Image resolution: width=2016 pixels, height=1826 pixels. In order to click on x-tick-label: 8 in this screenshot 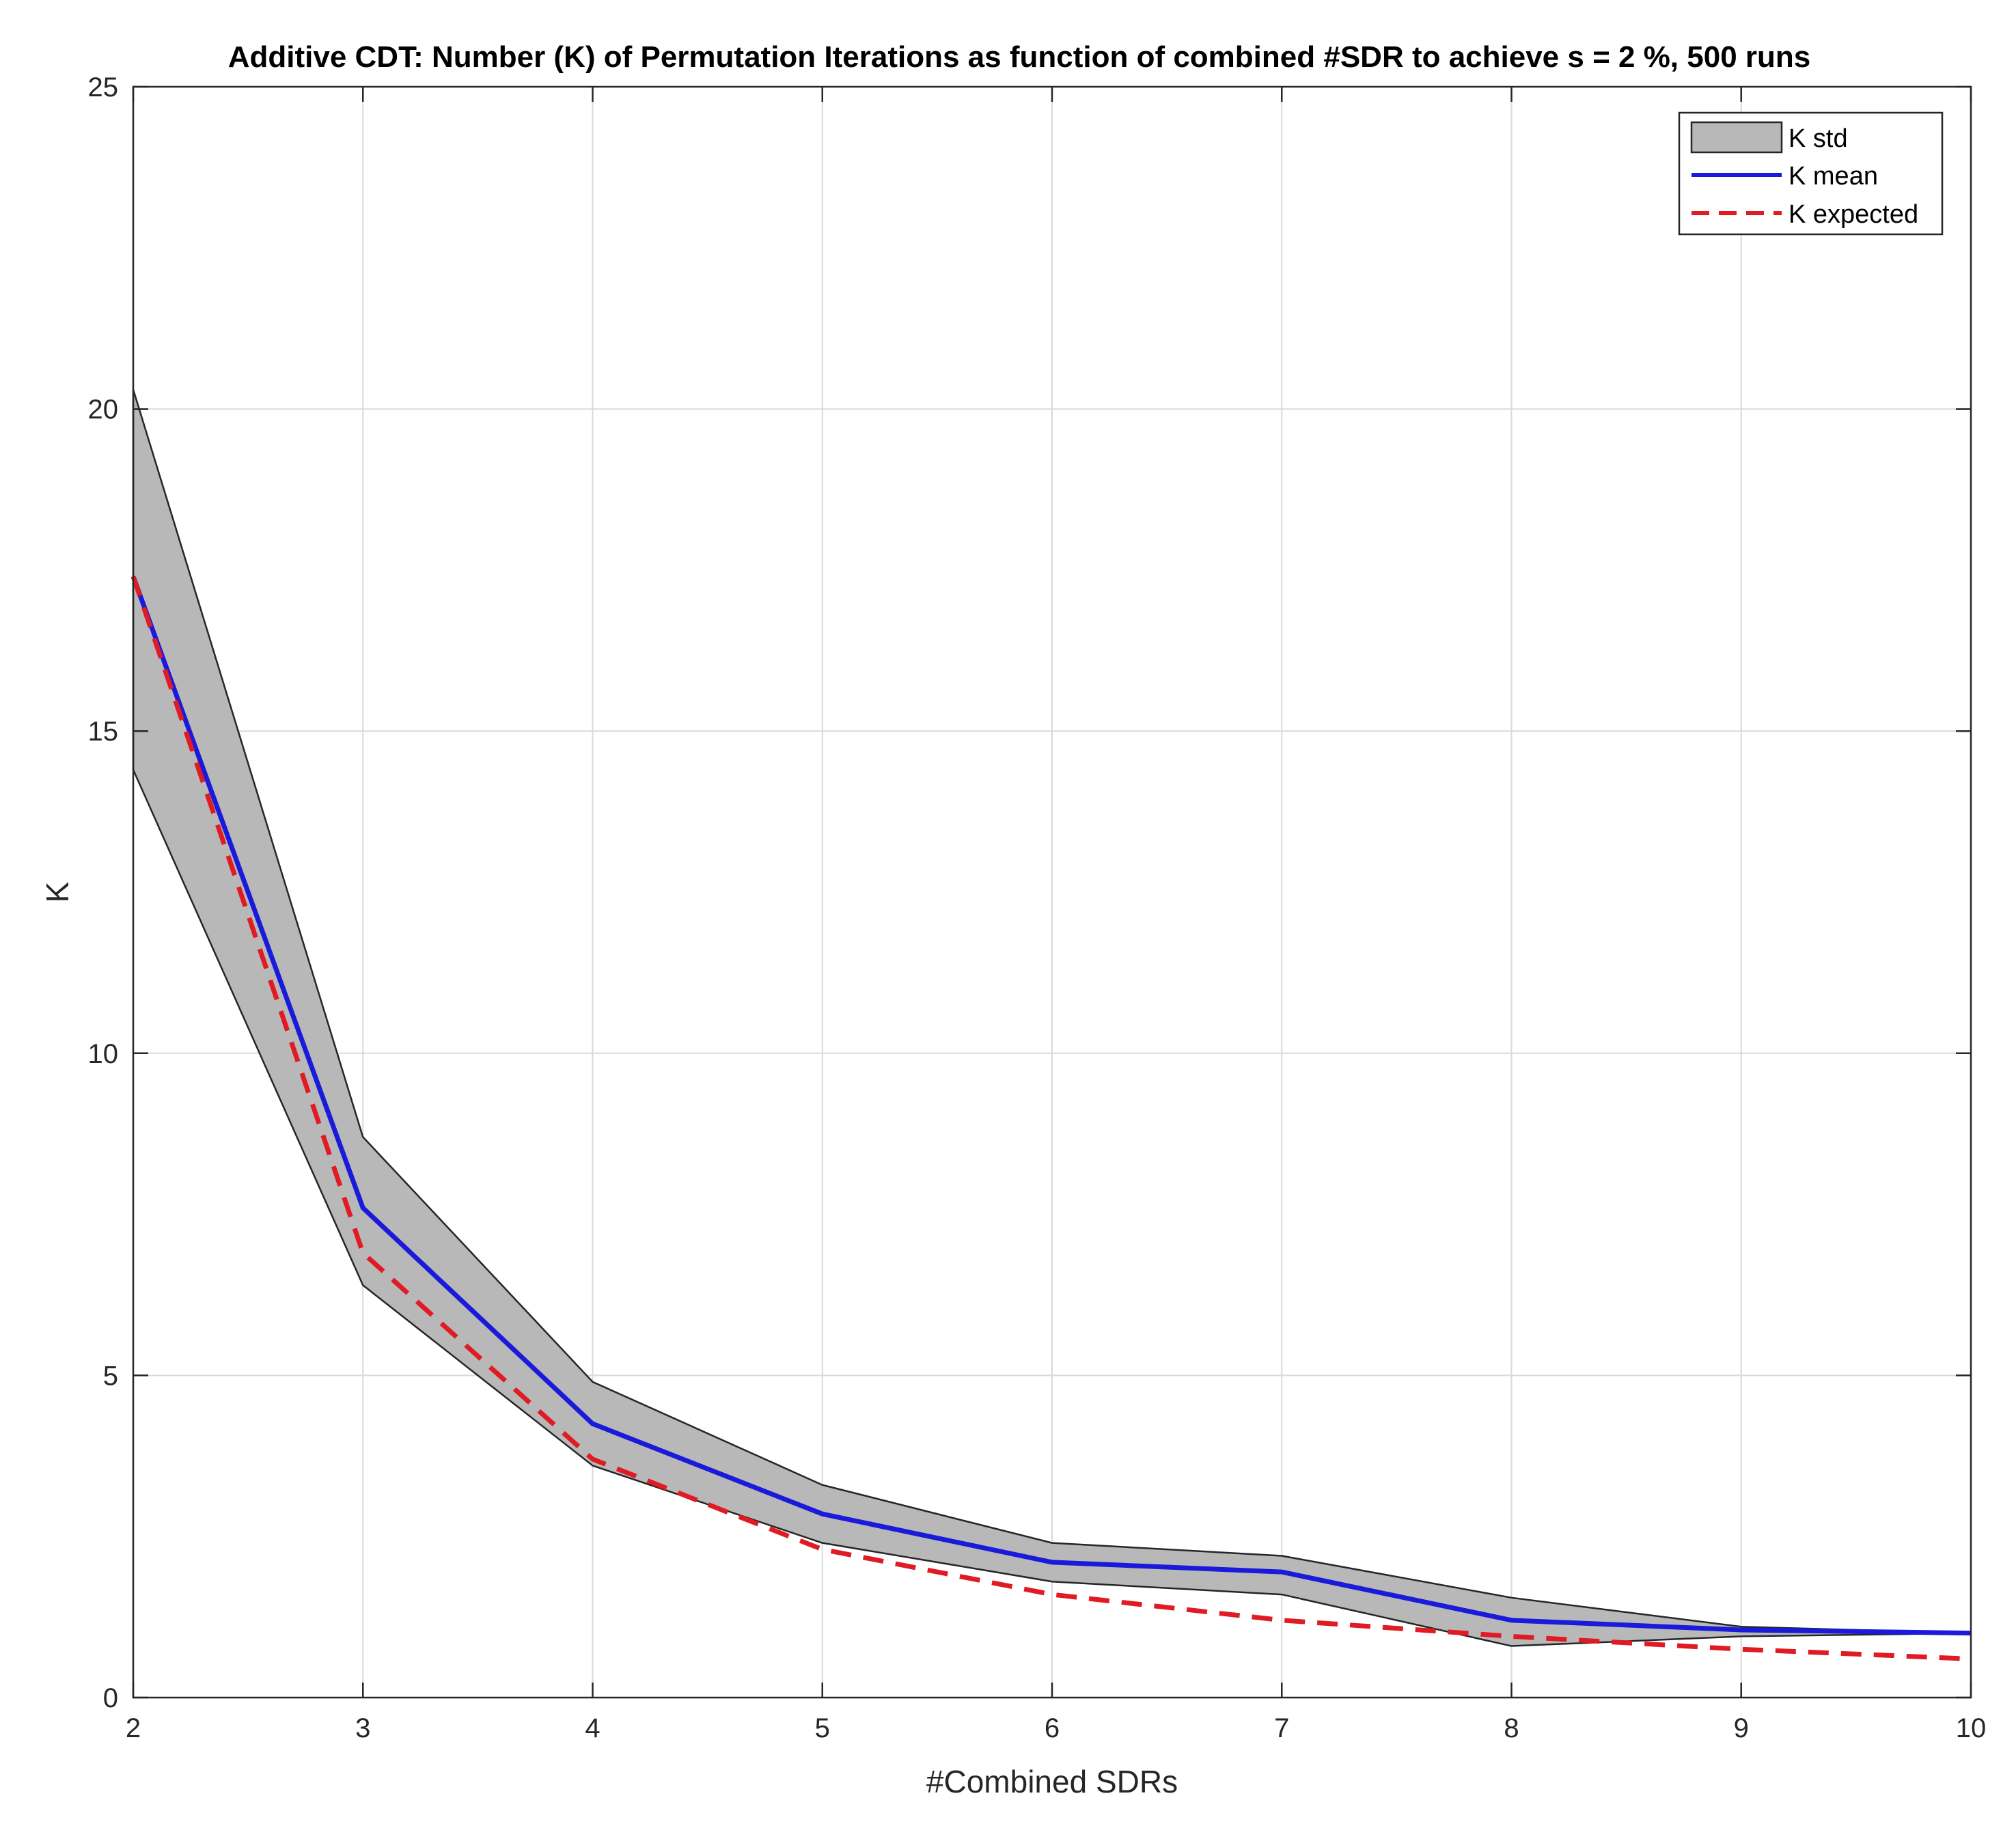, I will do `click(1511, 1728)`.